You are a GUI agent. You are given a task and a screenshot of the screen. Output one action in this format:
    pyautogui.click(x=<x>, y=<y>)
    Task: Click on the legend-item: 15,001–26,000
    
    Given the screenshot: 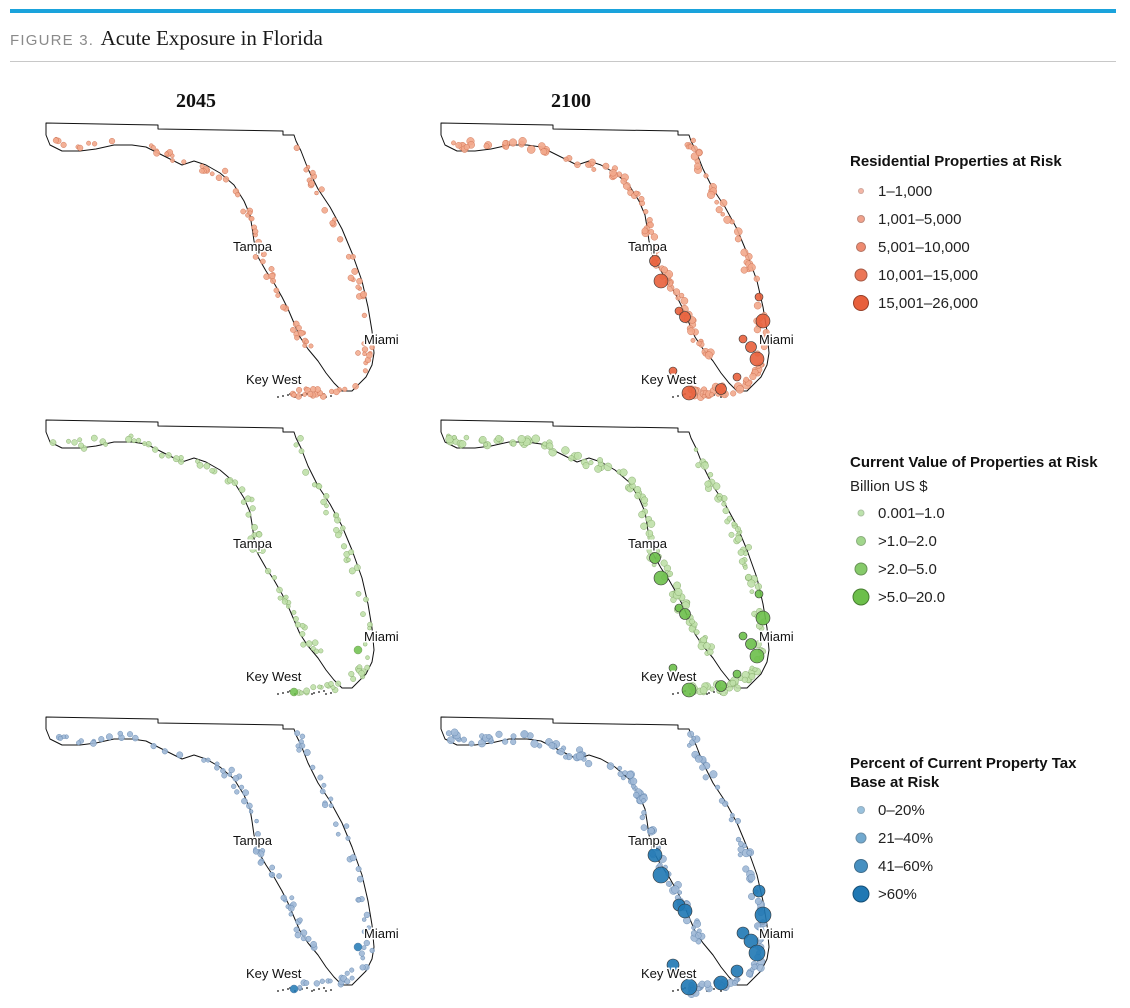 What is the action you would take?
    pyautogui.click(x=975, y=303)
    